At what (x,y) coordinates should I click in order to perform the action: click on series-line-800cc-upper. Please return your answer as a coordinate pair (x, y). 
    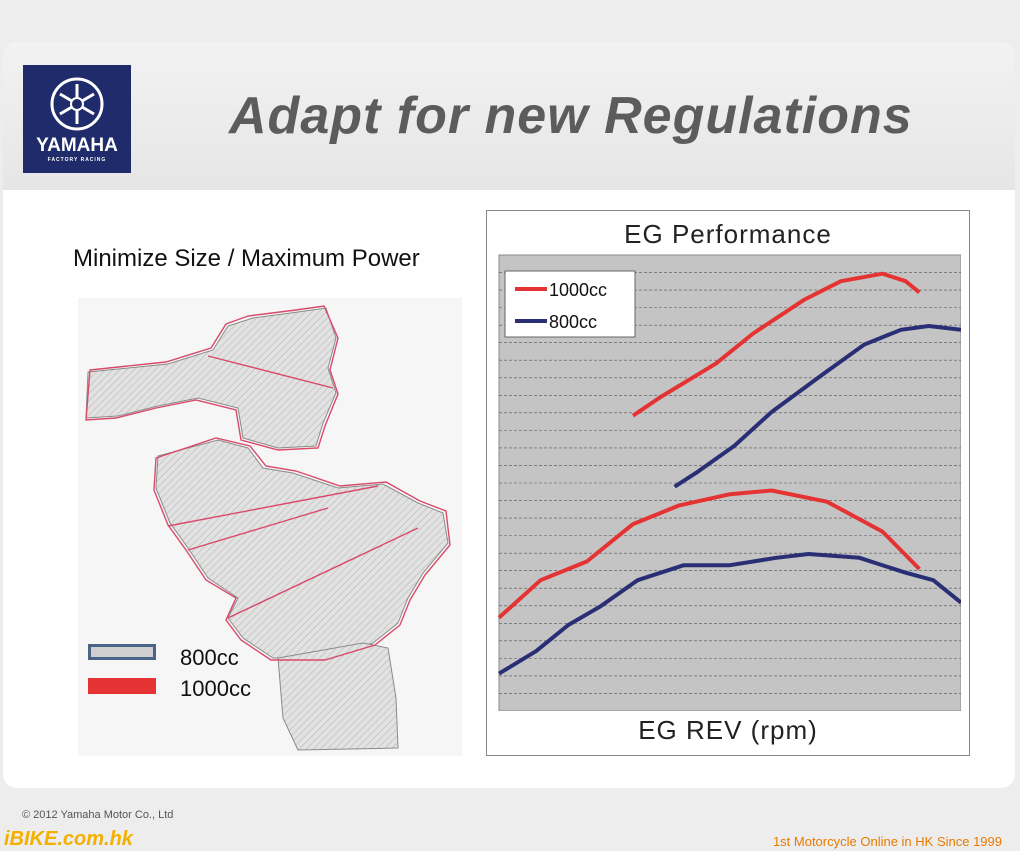
    Looking at the image, I should click on (817, 406).